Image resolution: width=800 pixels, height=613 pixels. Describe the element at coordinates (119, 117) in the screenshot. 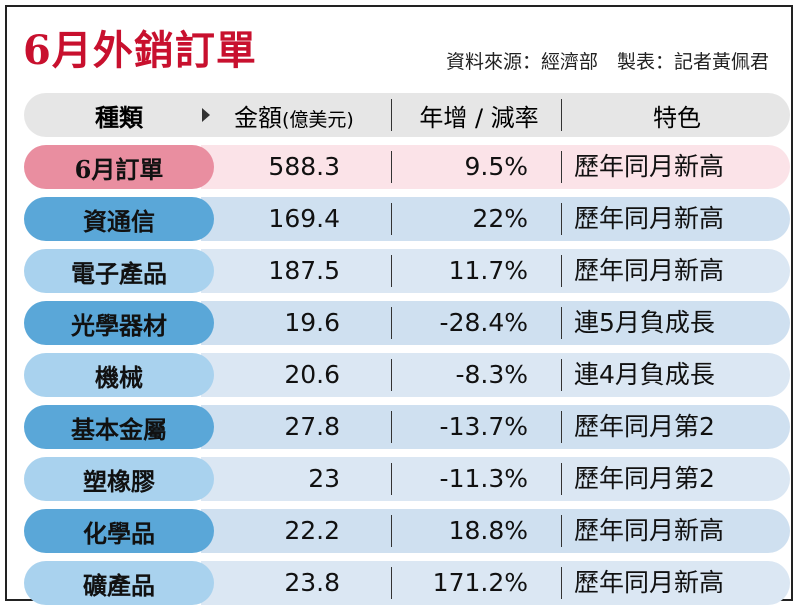

I see `header-category: 種類` at that location.